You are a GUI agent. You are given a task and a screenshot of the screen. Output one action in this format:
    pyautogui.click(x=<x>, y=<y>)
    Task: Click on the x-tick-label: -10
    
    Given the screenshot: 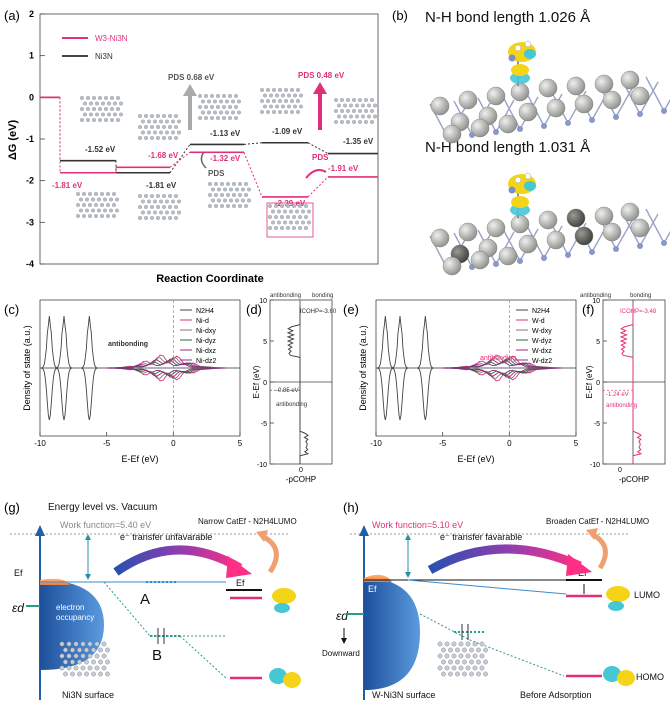 What is the action you would take?
    pyautogui.click(x=40, y=443)
    